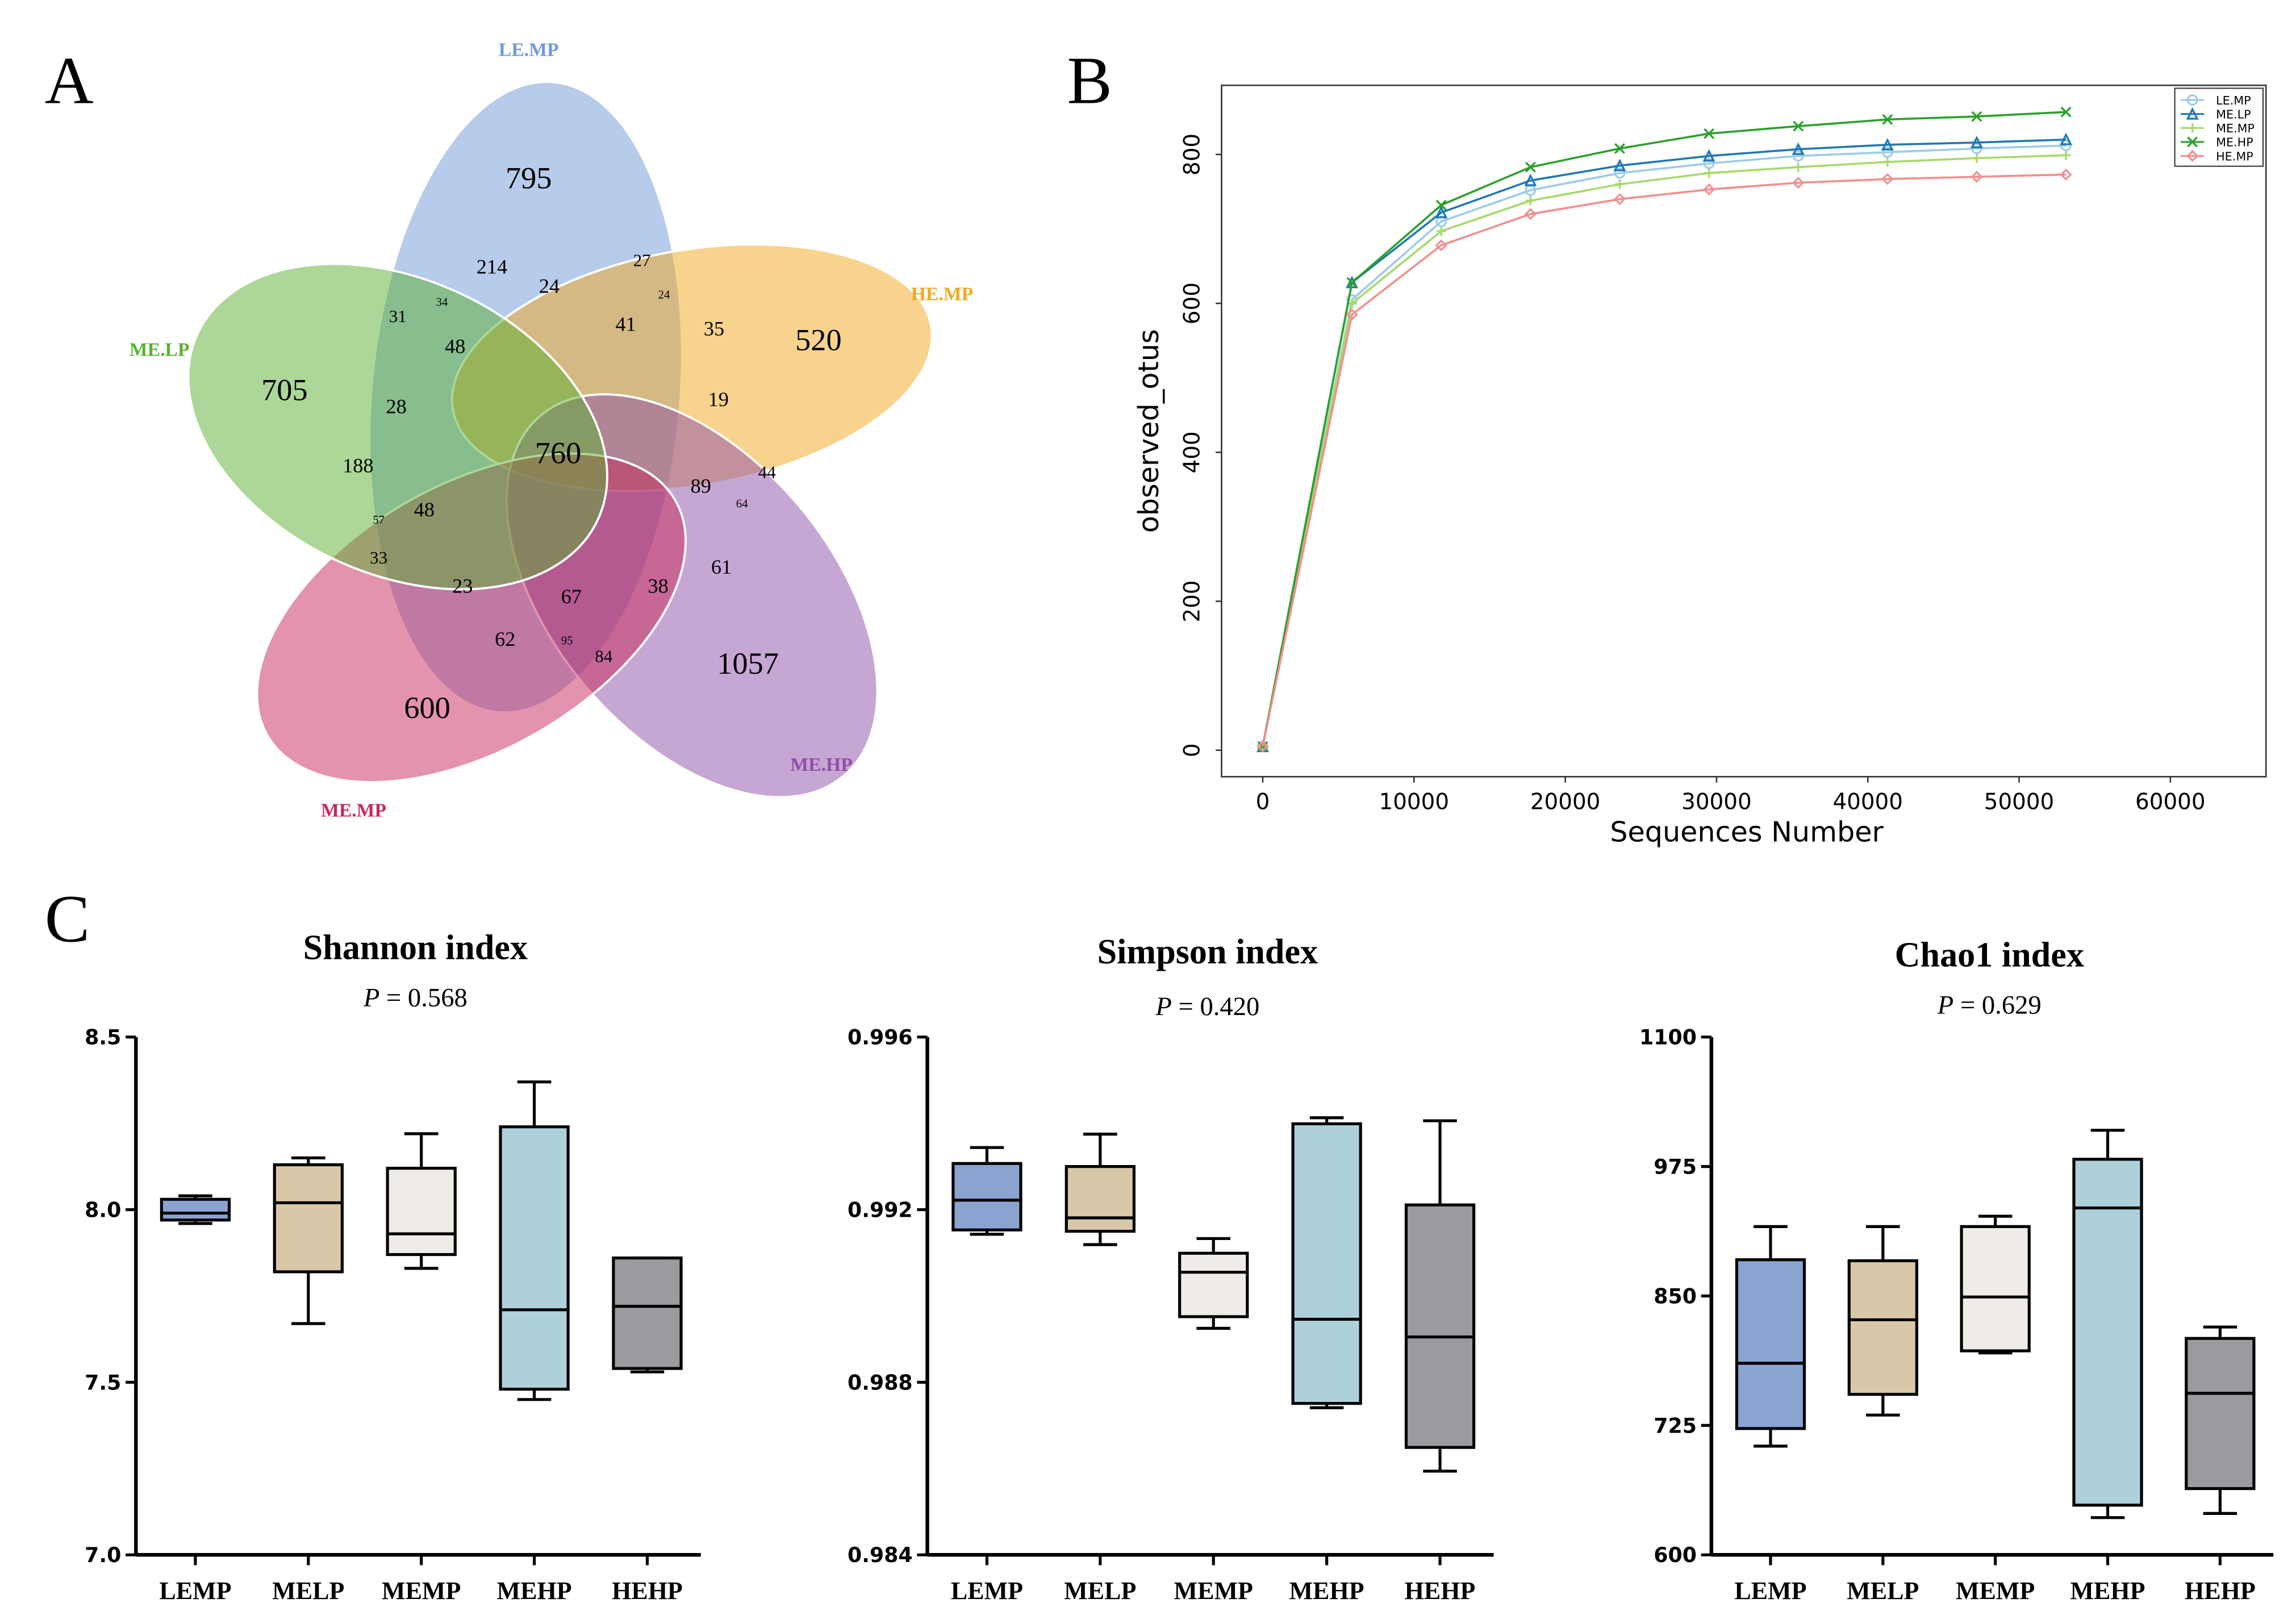 Image resolution: width=2296 pixels, height=1624 pixels. What do you see at coordinates (1676, 1296) in the screenshot?
I see `y-tick-label: 850` at bounding box center [1676, 1296].